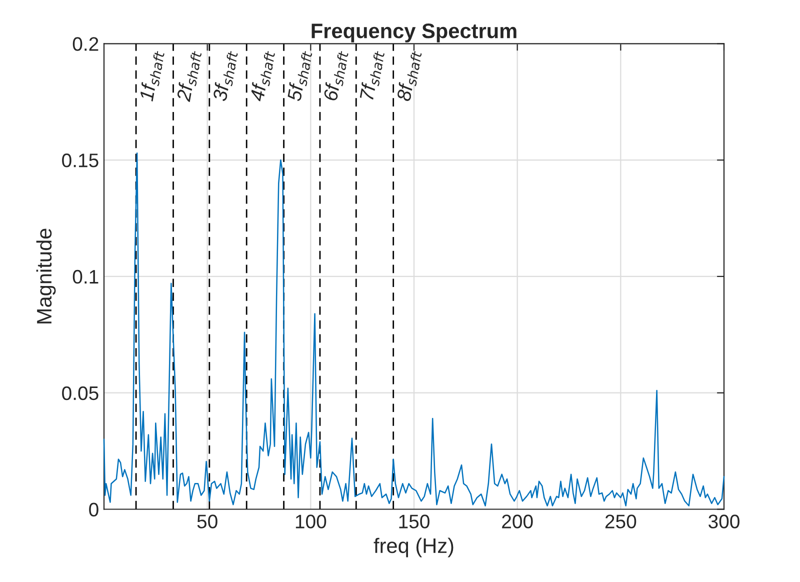  Describe the element at coordinates (724, 521) in the screenshot. I see `x-tick-label: 300` at that location.